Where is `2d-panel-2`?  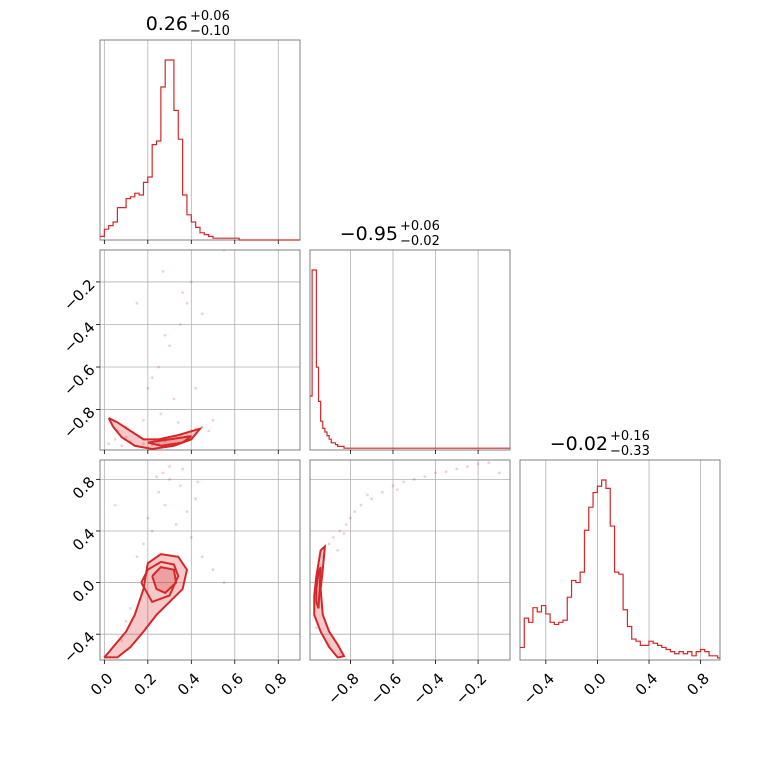
2d-panel-2 is located at coordinates (198, 561).